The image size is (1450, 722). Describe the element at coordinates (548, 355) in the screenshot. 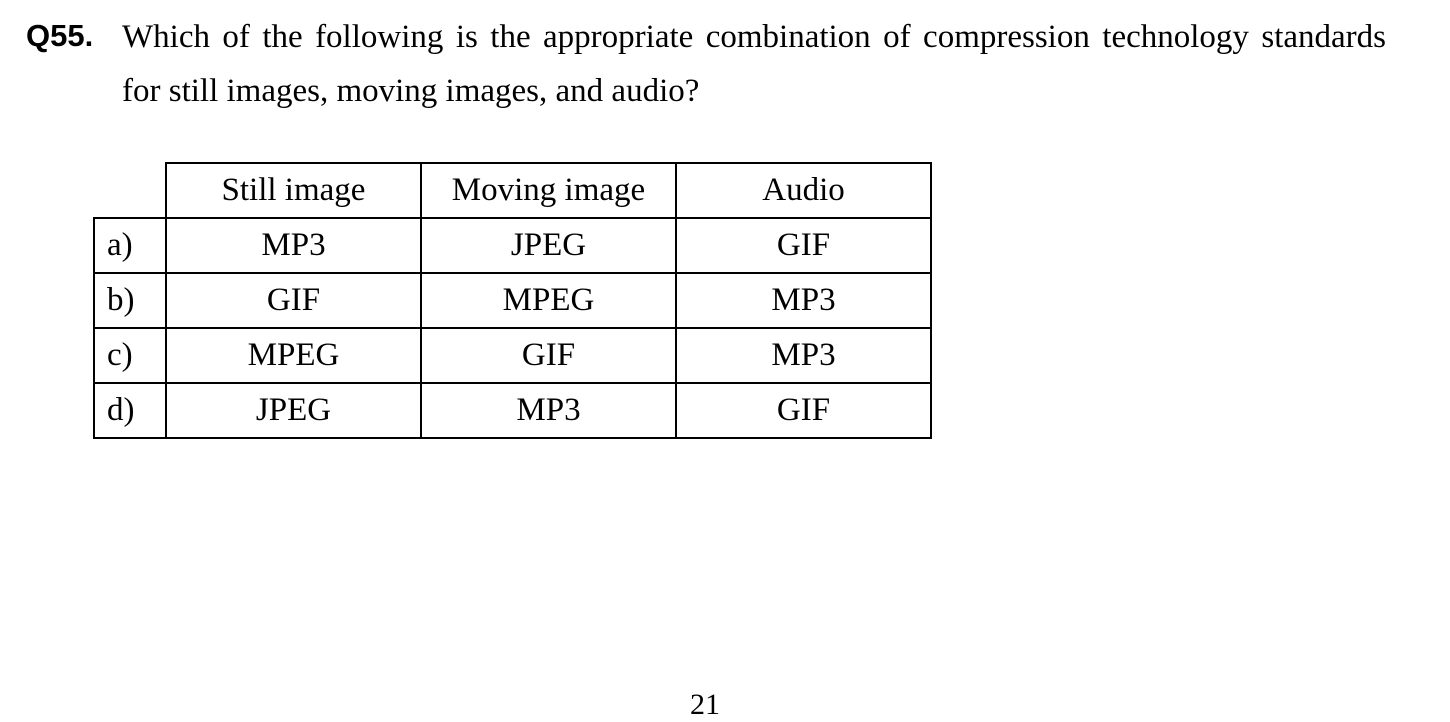

I see `option-c-moving-image: GIF` at that location.